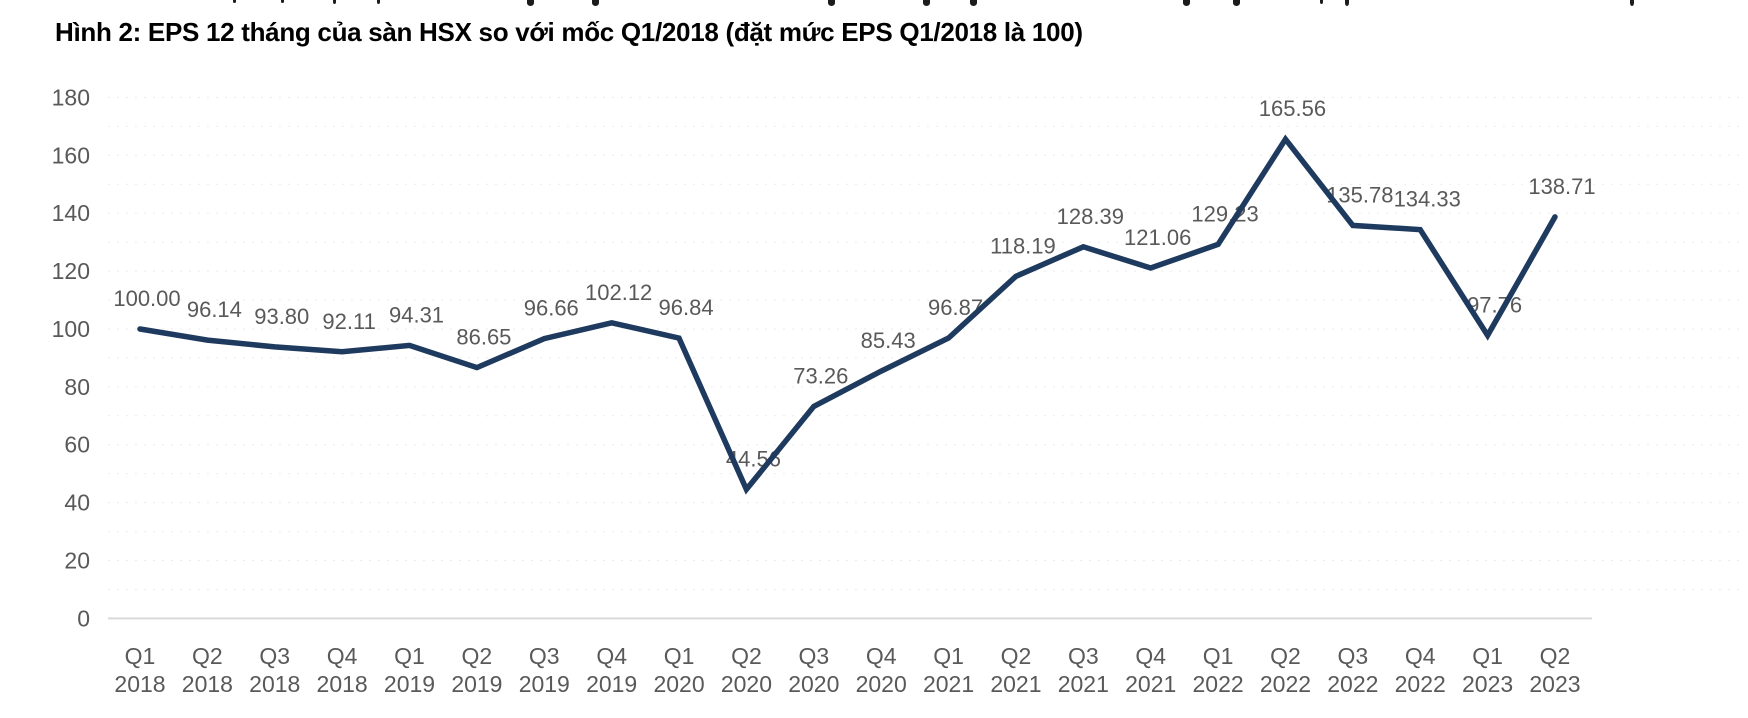  Describe the element at coordinates (948, 670) in the screenshot. I see `x-axis-tick-label: Q1 2021` at that location.